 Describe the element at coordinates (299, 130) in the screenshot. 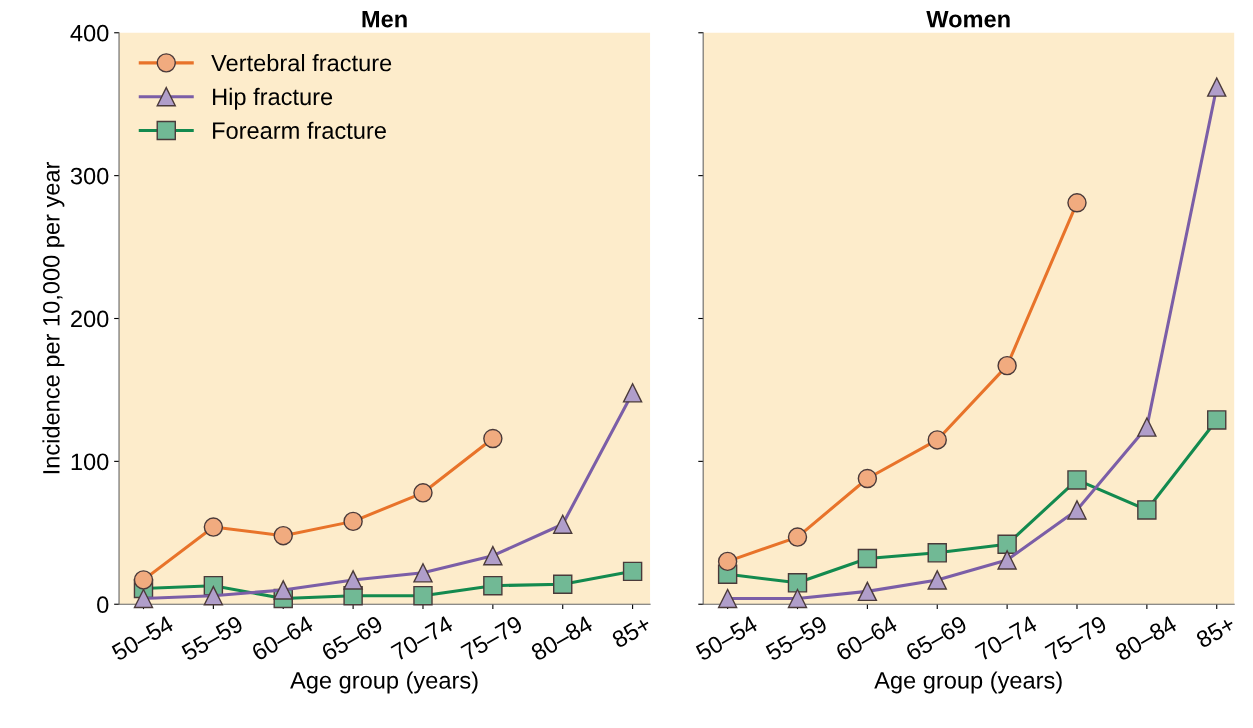

I see `legend-label: Forearm fracture` at that location.